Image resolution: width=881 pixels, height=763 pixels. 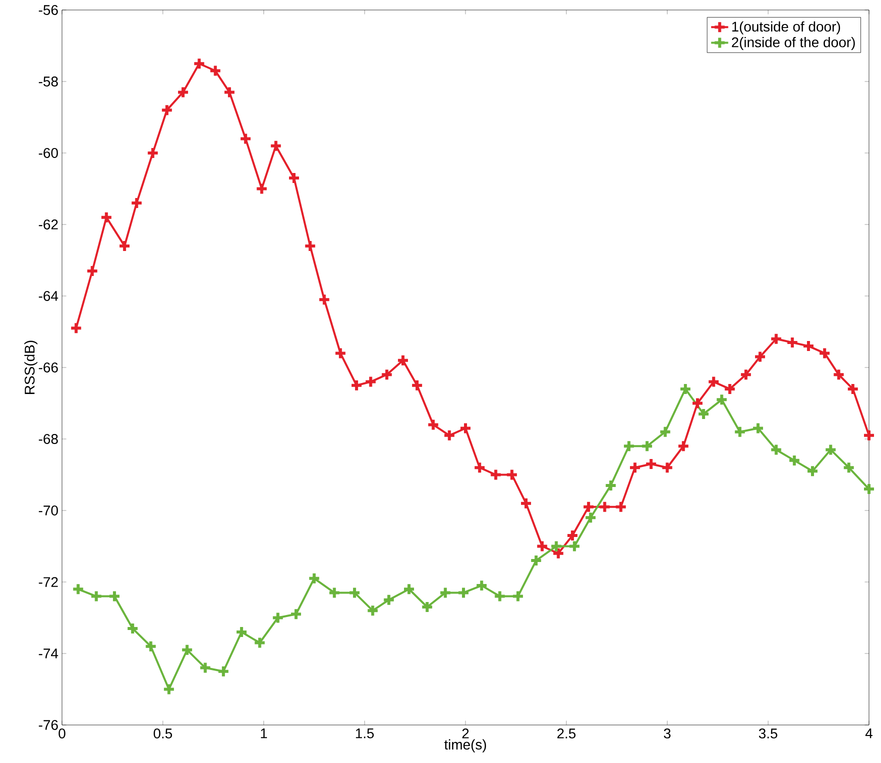 I want to click on x-tick-label: 4, so click(x=868, y=733).